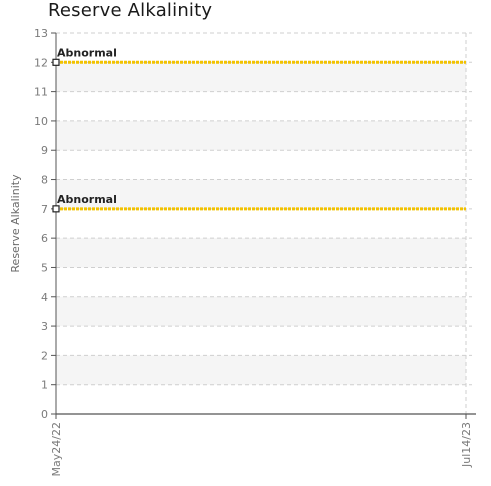 The height and width of the screenshot is (486, 491). I want to click on y-tick-label: 13, so click(41, 33).